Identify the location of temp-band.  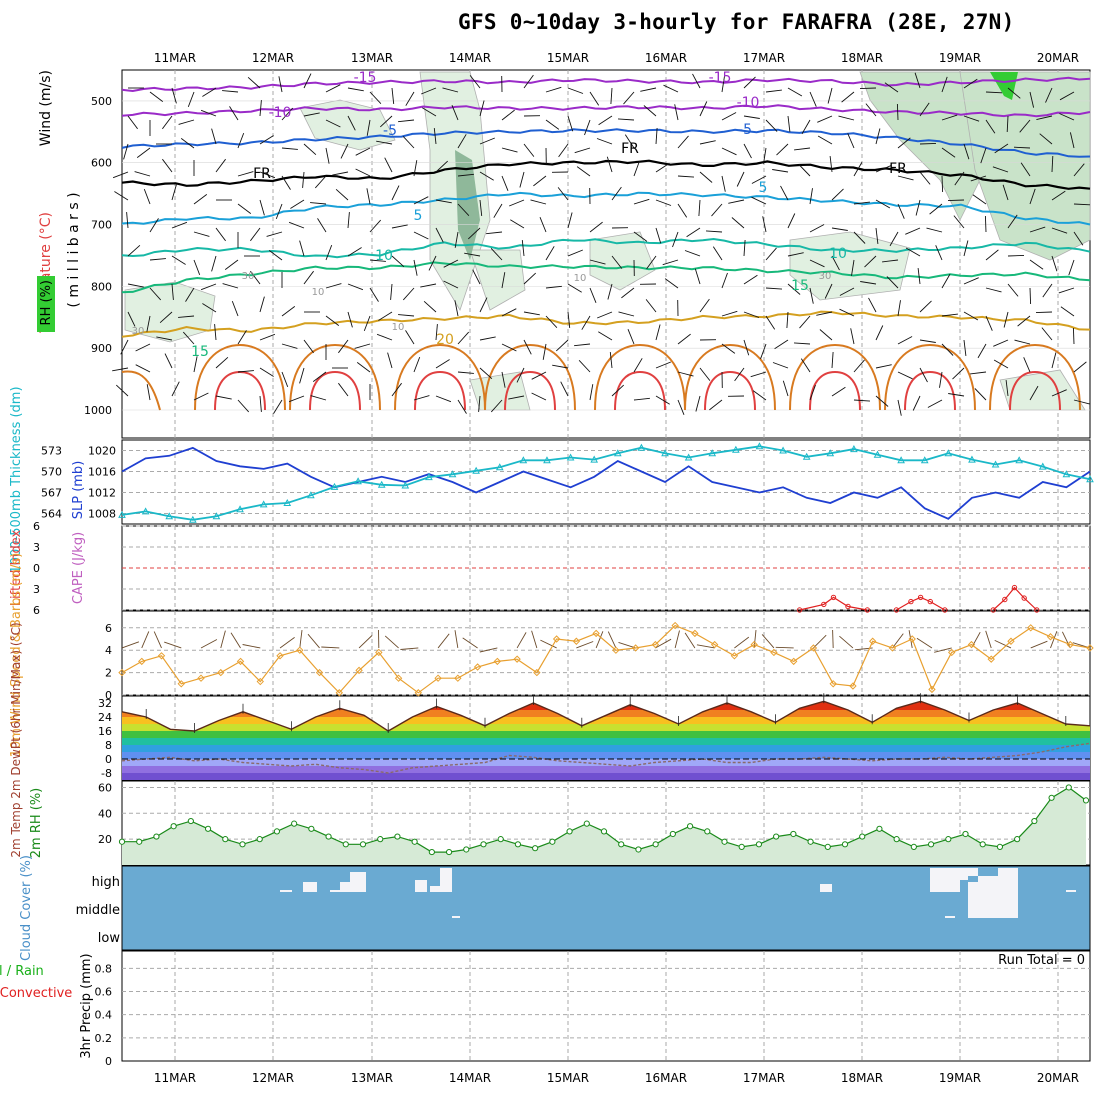
(606, 720).